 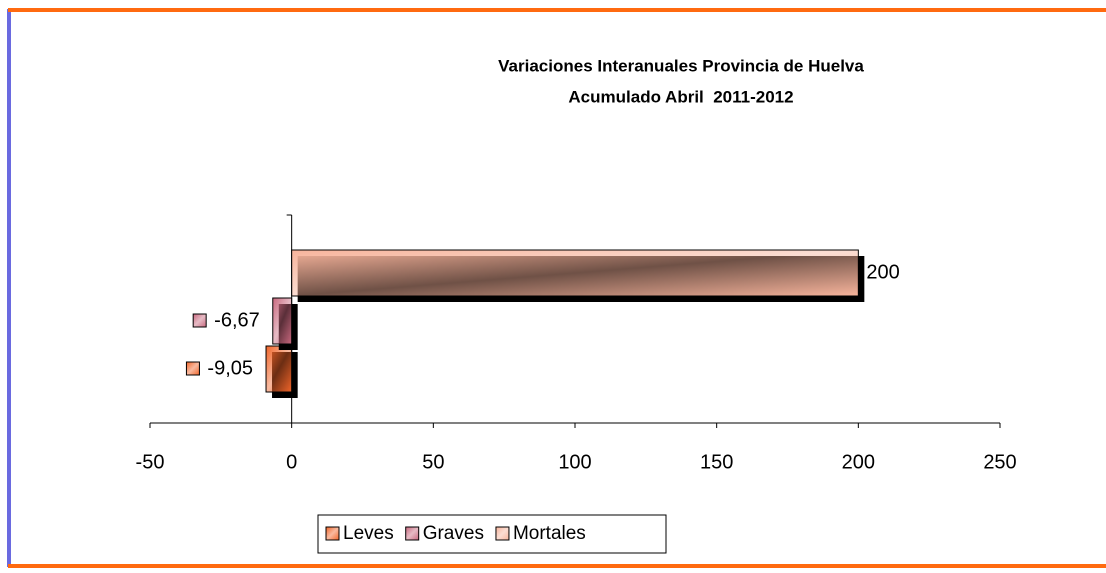 I want to click on x-tick-label: 250, so click(x=999, y=462).